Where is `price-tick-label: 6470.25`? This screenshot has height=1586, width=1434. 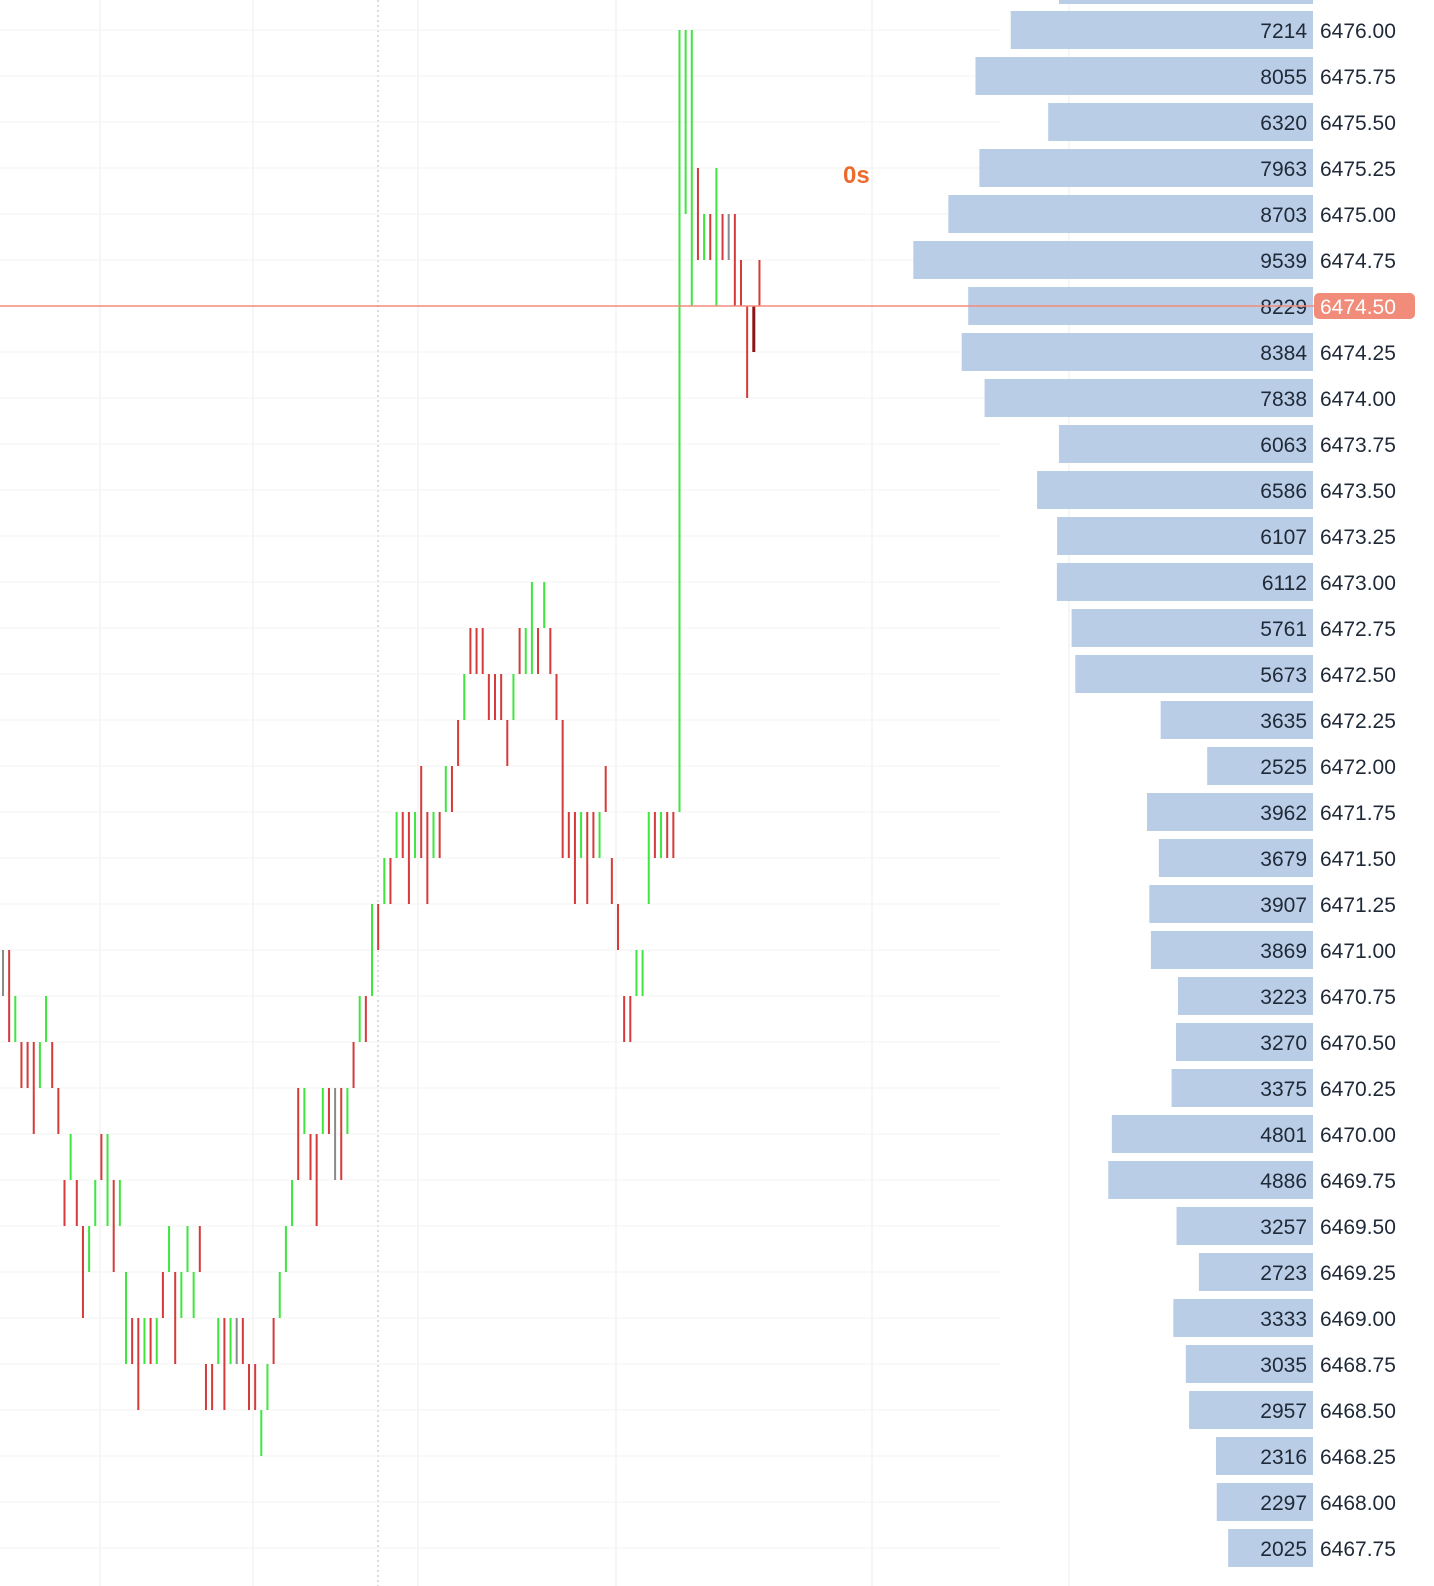 price-tick-label: 6470.25 is located at coordinates (1358, 1089).